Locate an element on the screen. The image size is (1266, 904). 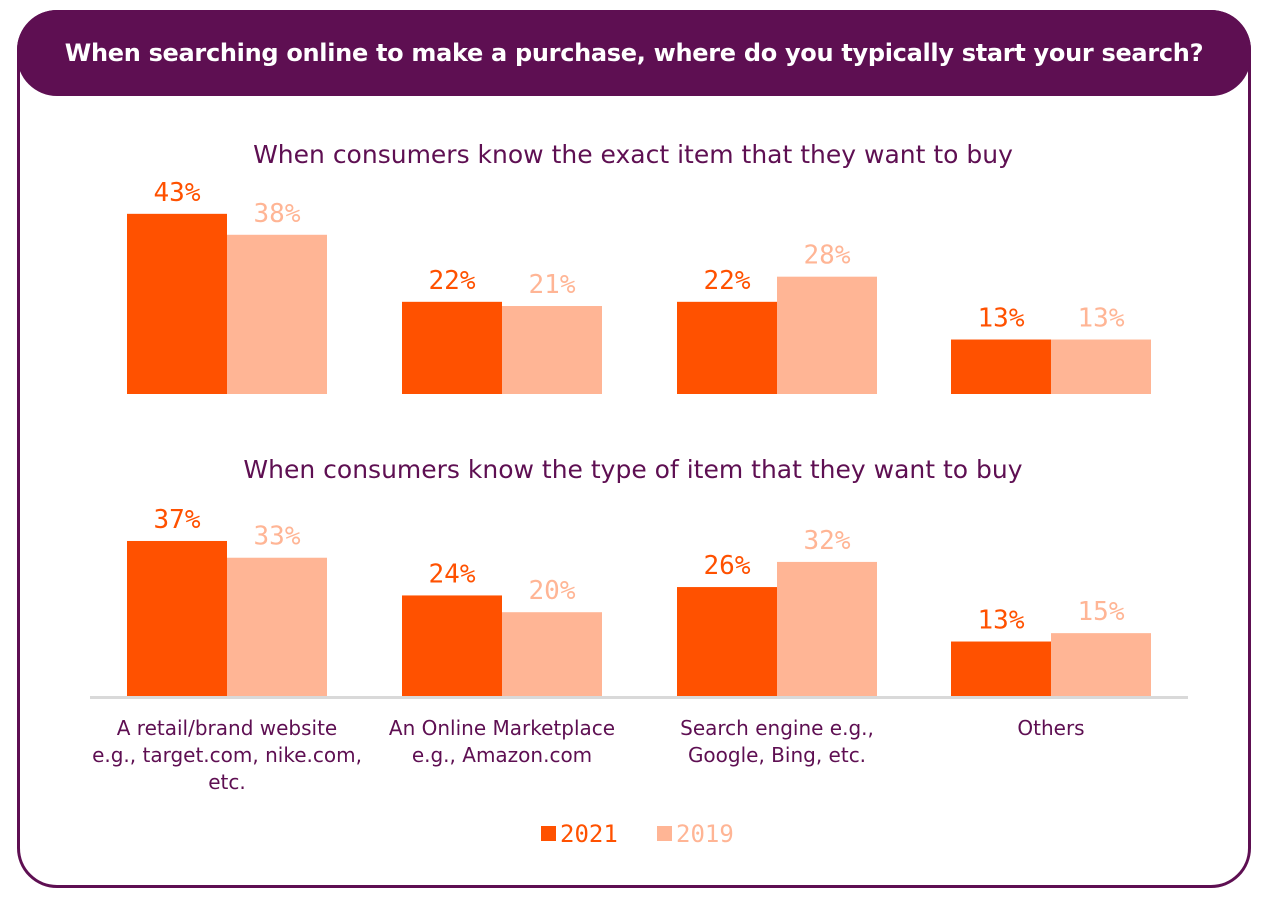
bar-panel1-2021-cat4 is located at coordinates (1001, 366).